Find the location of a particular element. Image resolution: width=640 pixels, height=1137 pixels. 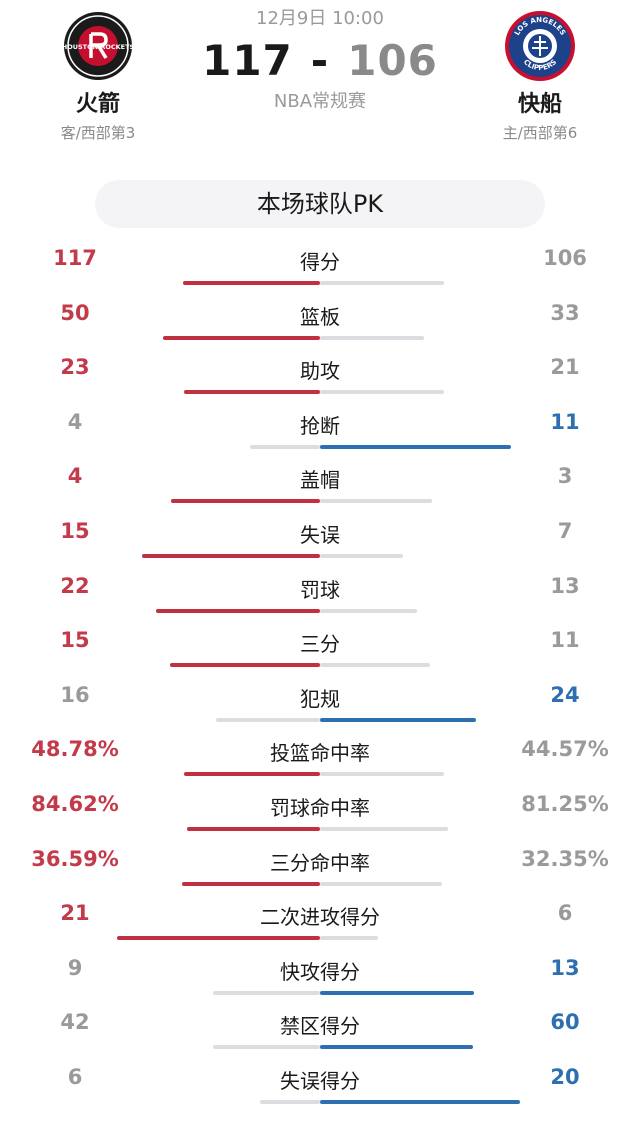

home-stat-value: 20 is located at coordinates (565, 1076).